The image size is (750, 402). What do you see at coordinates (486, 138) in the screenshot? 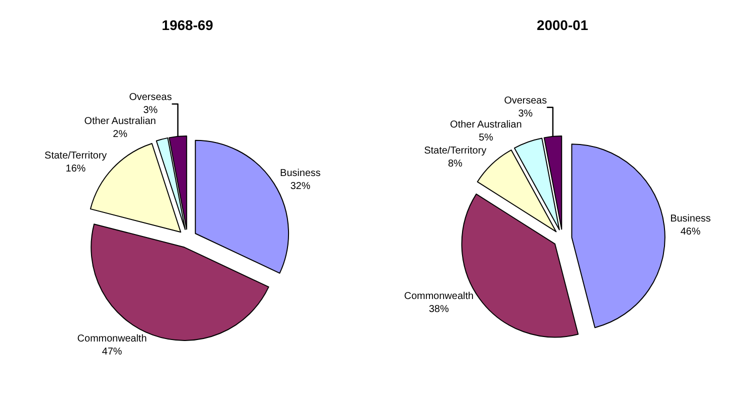
I see `data-label: 5%` at bounding box center [486, 138].